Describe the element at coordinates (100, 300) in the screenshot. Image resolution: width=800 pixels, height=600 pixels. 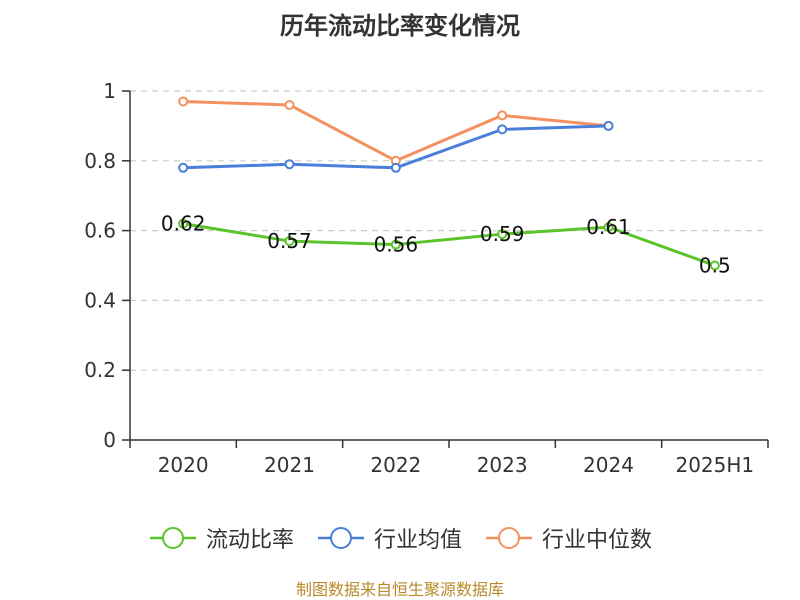
I see `y-tick-label: 0.4` at that location.